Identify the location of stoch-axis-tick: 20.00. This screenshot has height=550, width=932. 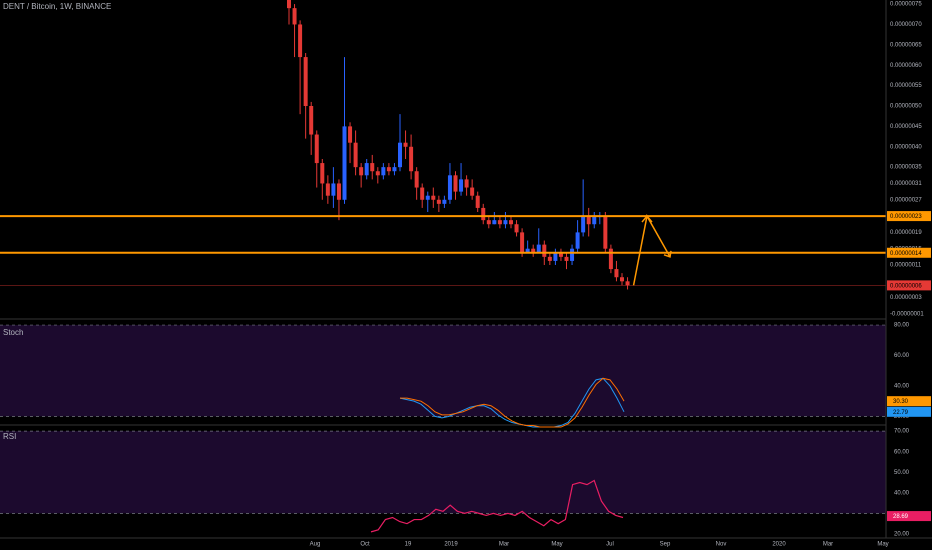
(902, 417).